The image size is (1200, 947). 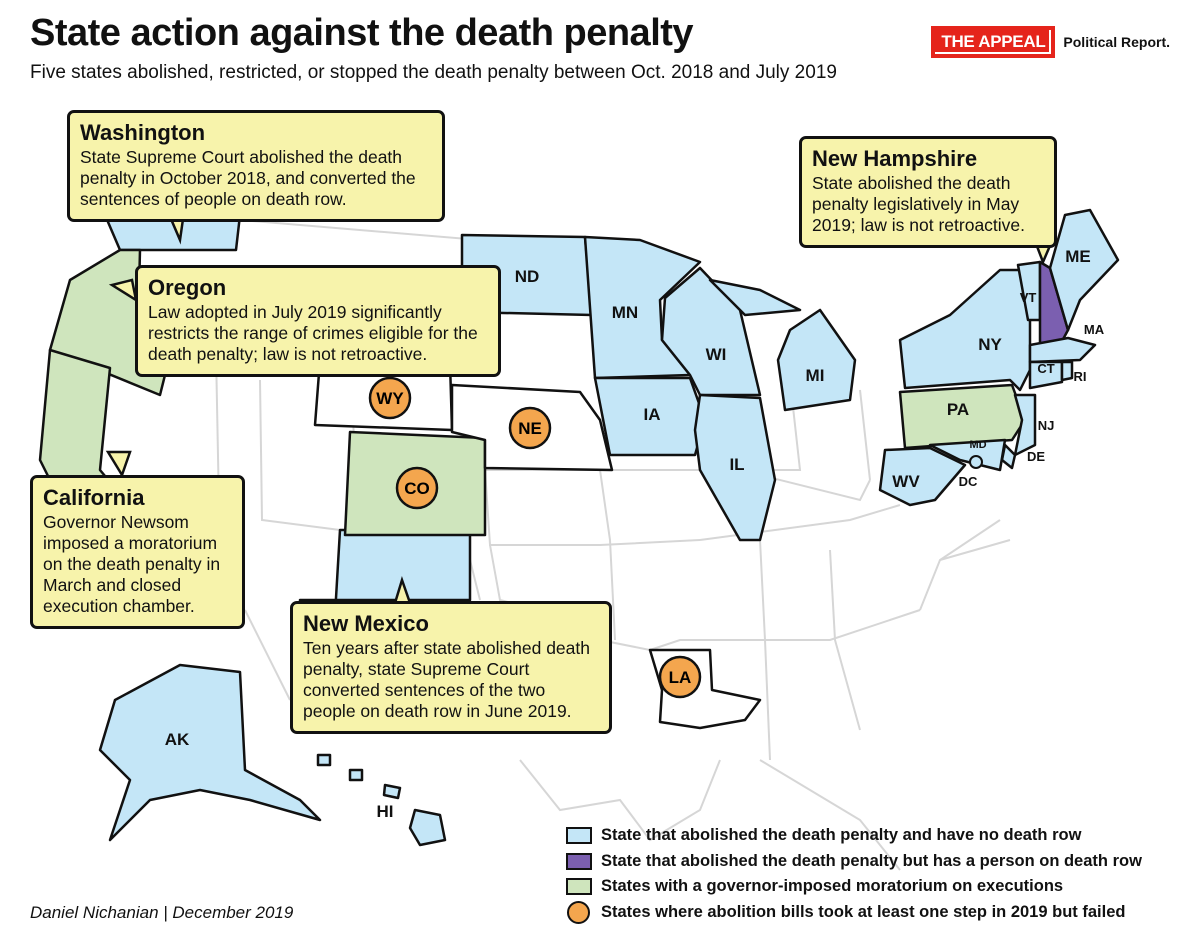 What do you see at coordinates (736, 464) in the screenshot?
I see `label-il: IL` at bounding box center [736, 464].